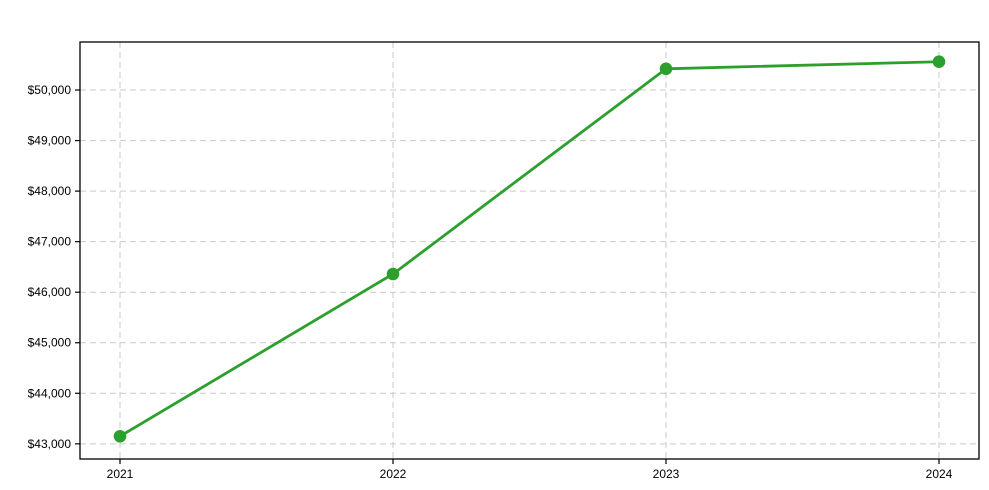 The image size is (989, 490). What do you see at coordinates (50, 242) in the screenshot?
I see `y-tick-label: $47,000` at bounding box center [50, 242].